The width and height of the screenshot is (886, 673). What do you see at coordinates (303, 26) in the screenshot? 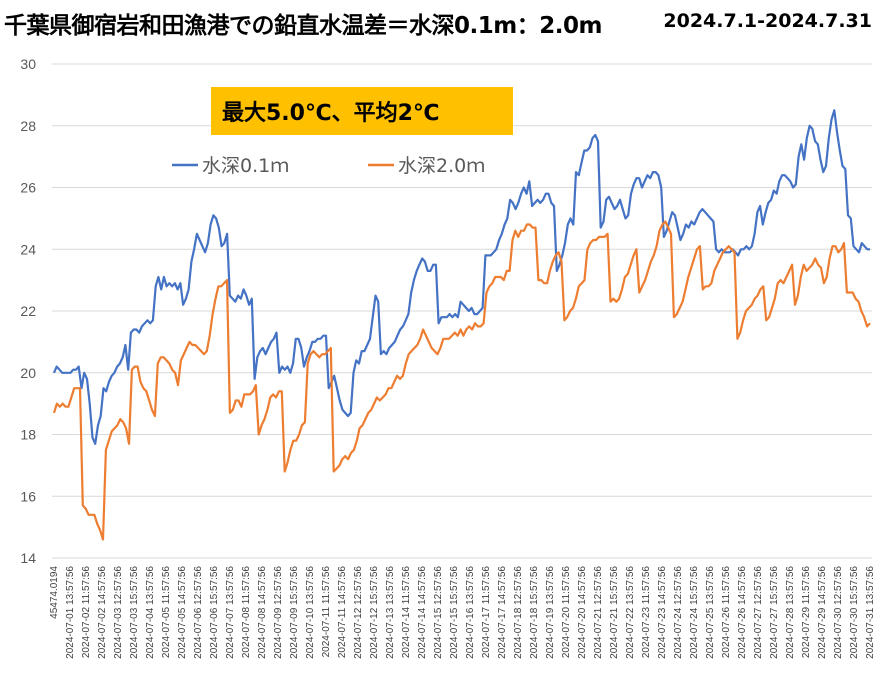
I see `chart-title: 千葉県御宿岩和田漁港での鉛直水温差＝水深0.1m：2.0m` at bounding box center [303, 26].